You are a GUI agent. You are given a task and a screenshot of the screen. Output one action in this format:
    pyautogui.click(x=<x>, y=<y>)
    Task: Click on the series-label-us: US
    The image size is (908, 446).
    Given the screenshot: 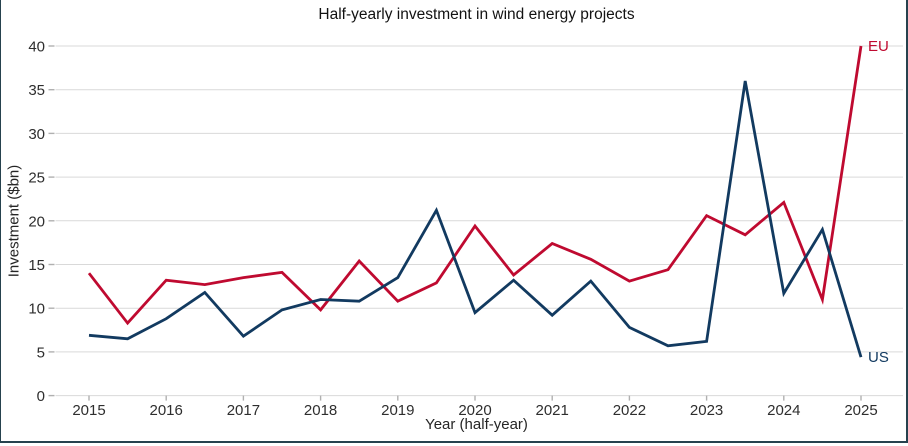 What is the action you would take?
    pyautogui.click(x=878, y=357)
    